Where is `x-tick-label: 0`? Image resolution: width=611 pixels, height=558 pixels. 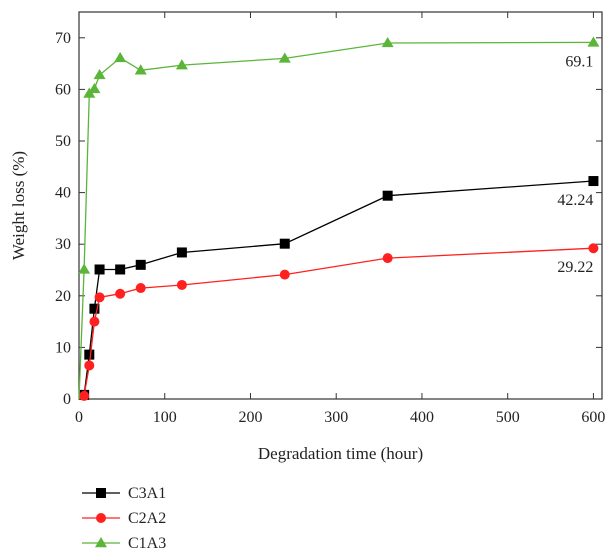
x-tick-label: 0 is located at coordinates (79, 417).